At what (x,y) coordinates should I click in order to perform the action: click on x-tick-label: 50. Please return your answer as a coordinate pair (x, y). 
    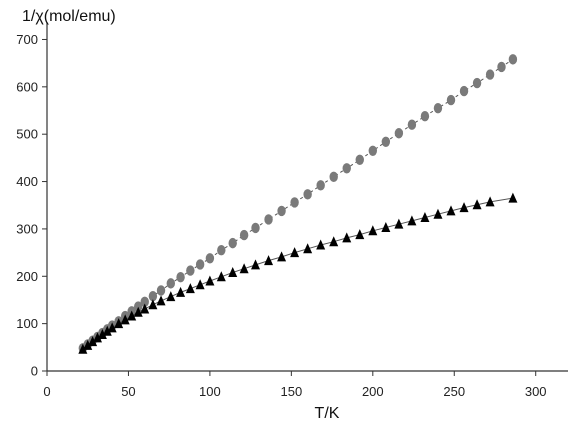
    Looking at the image, I should click on (128, 391).